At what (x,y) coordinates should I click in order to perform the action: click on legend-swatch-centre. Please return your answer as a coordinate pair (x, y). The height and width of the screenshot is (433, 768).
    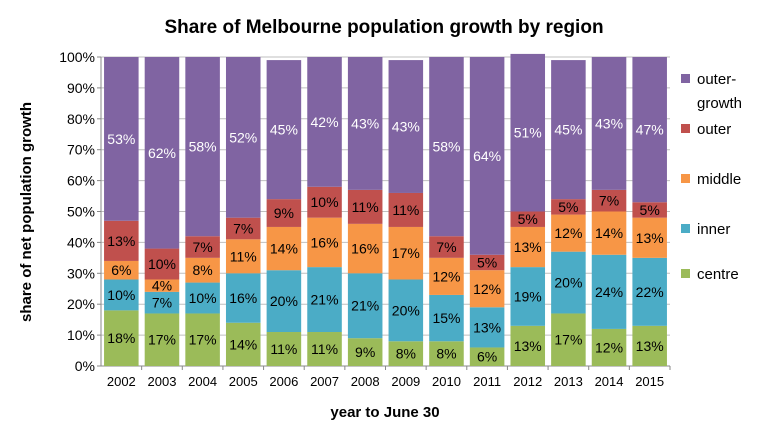
    Looking at the image, I should click on (685, 273).